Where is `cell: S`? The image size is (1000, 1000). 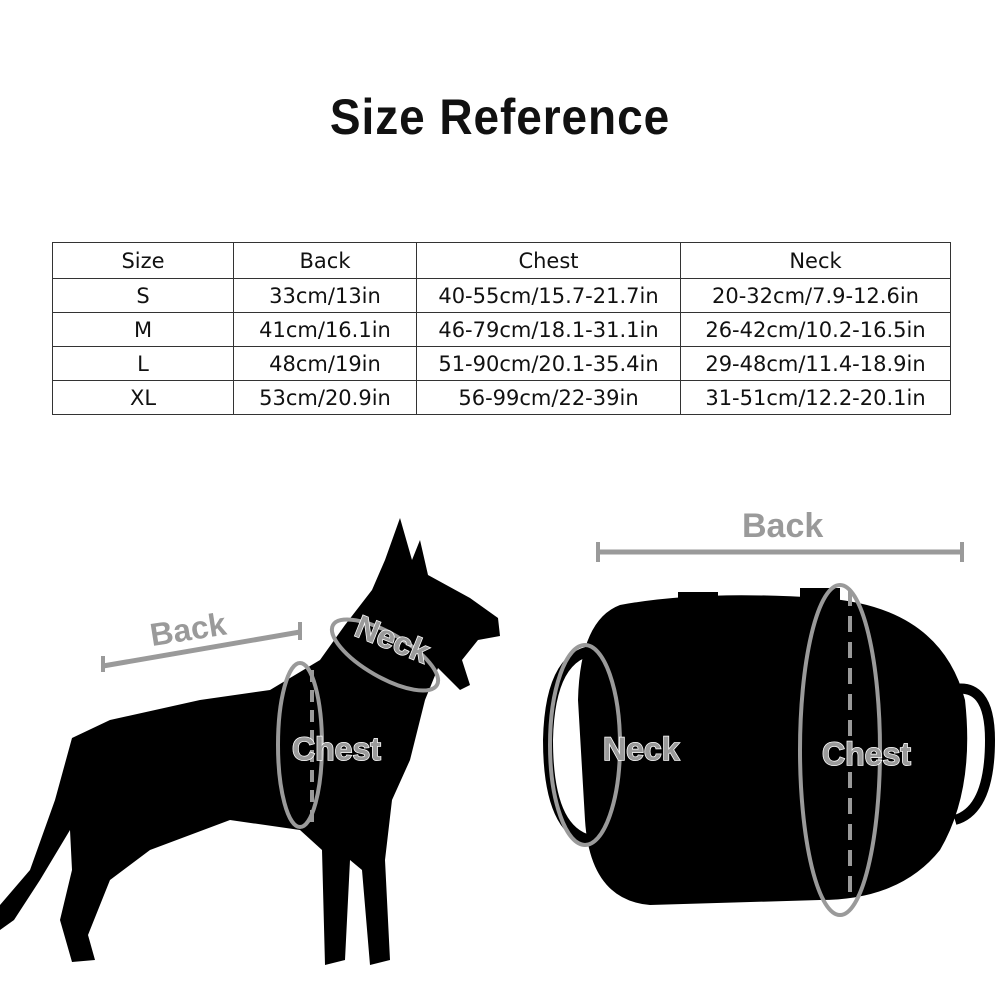
cell: S is located at coordinates (143, 295).